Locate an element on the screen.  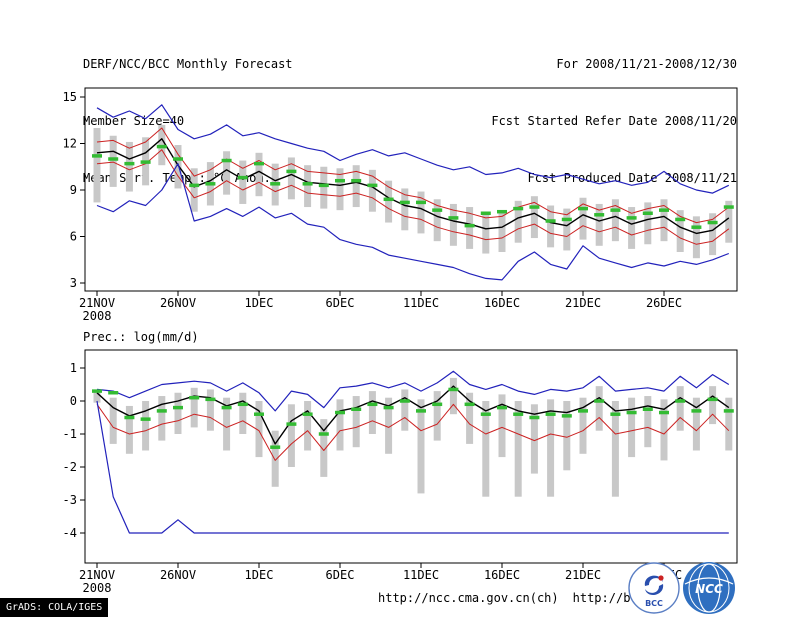
ncc-logo-label: NCC is located at coordinates (709, 589).